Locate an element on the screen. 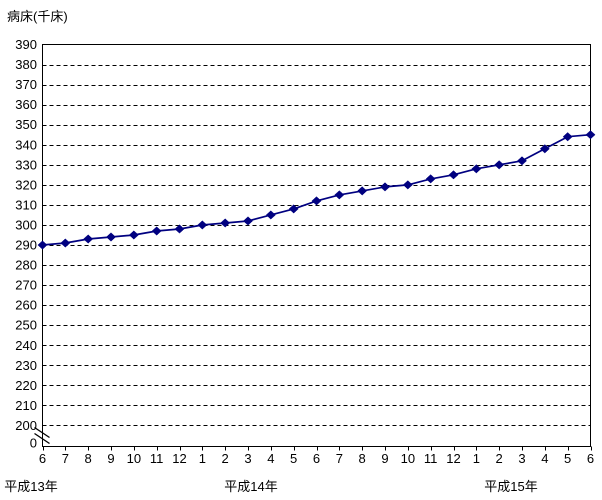 Image resolution: width=602 pixels, height=500 pixels. y-axis-label: 340 is located at coordinates (26, 144).